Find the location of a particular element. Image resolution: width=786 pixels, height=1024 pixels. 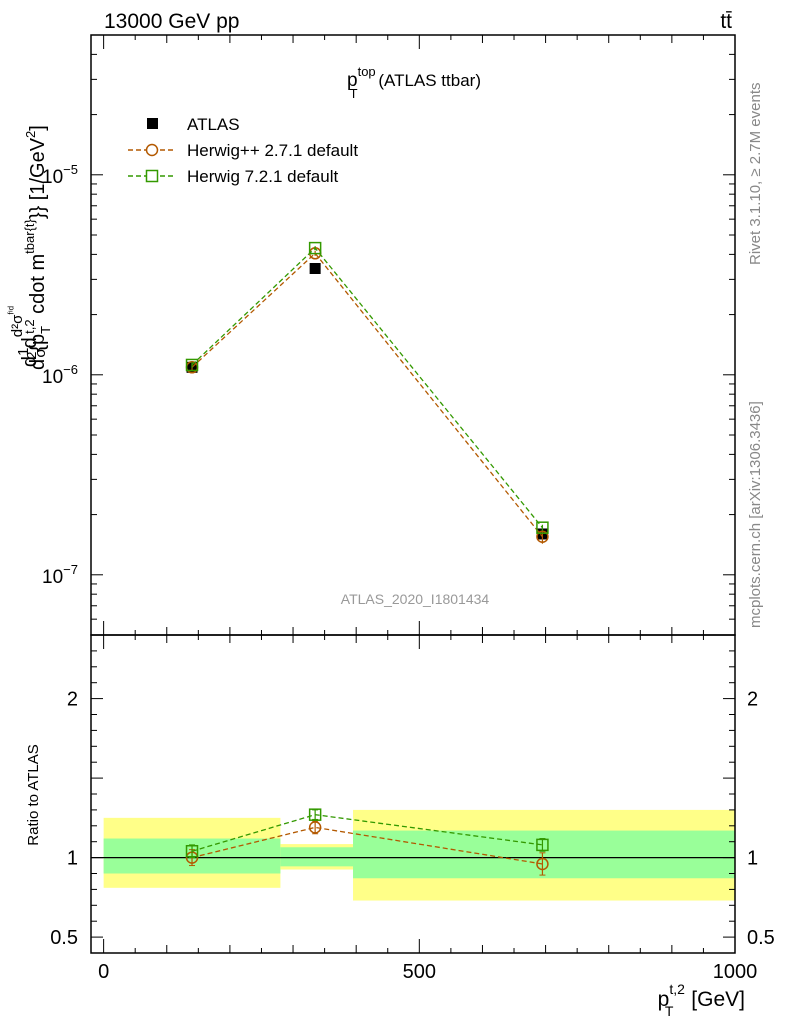

ratio-y-tick-label: 0.5 is located at coordinates (64, 938).